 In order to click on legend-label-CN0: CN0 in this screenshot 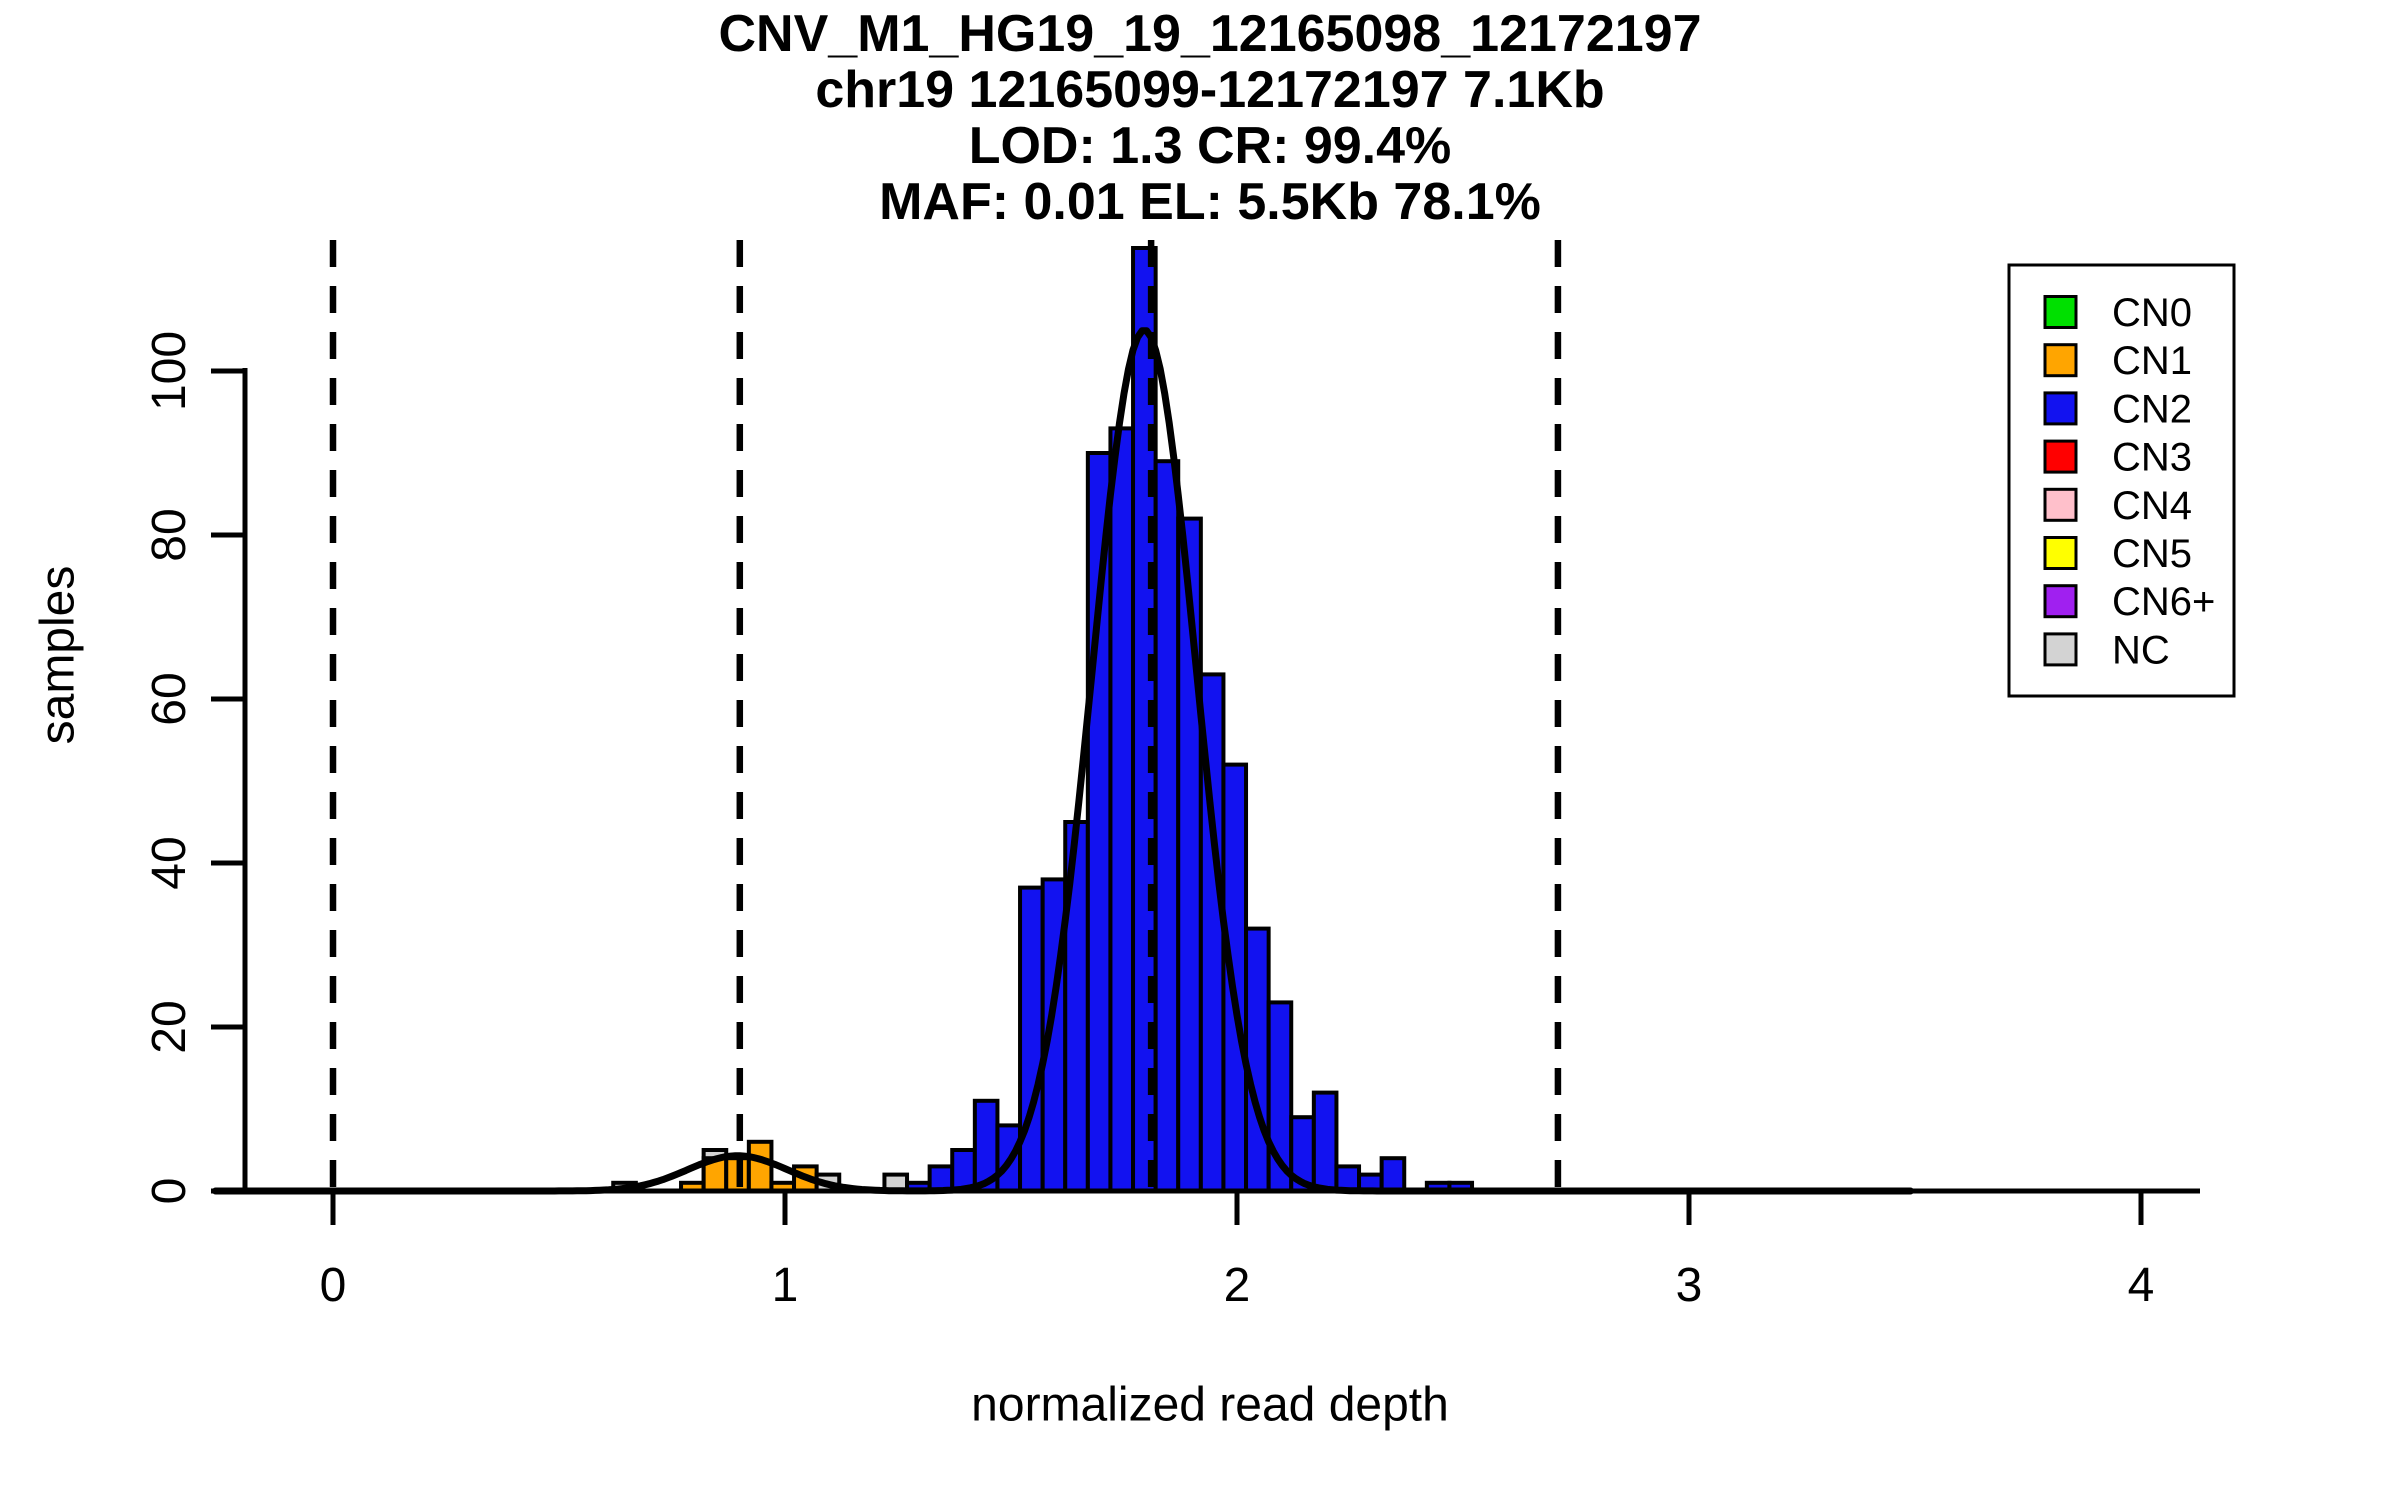, I will do `click(2152, 313)`.